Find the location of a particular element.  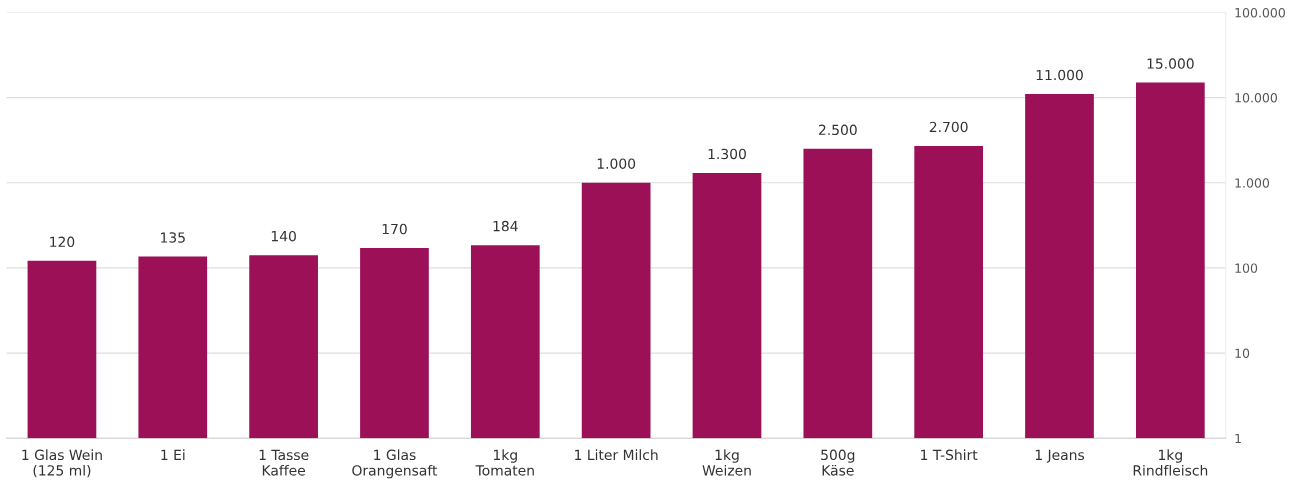

x-tick-label: 1 Glas Orangensaft is located at coordinates (395, 464).